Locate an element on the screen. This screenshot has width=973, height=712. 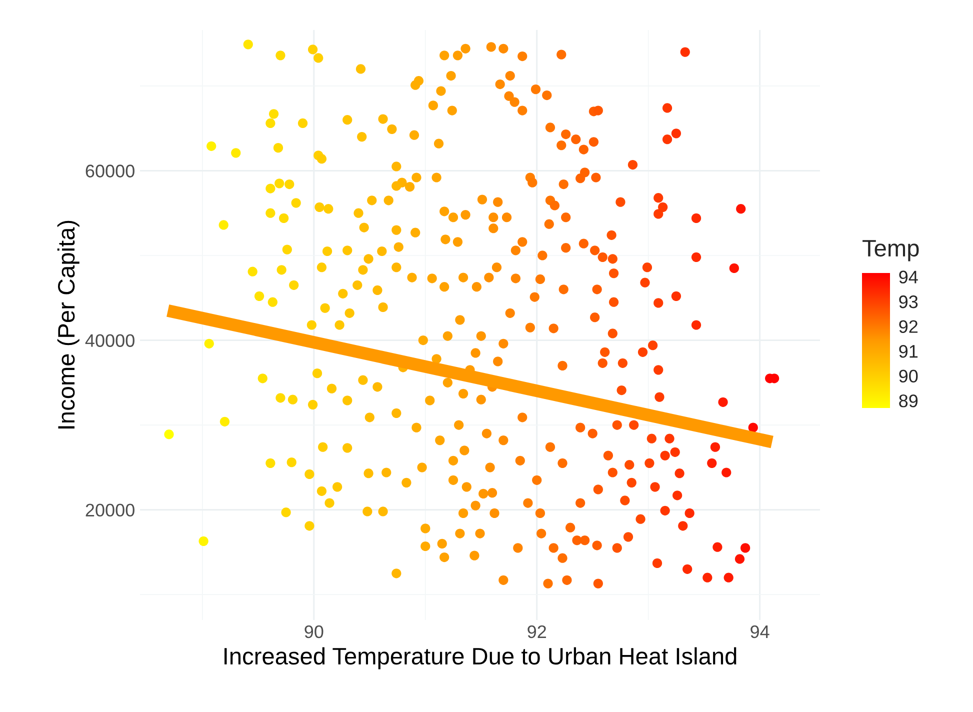
color-bar-label: 91 is located at coordinates (908, 351).